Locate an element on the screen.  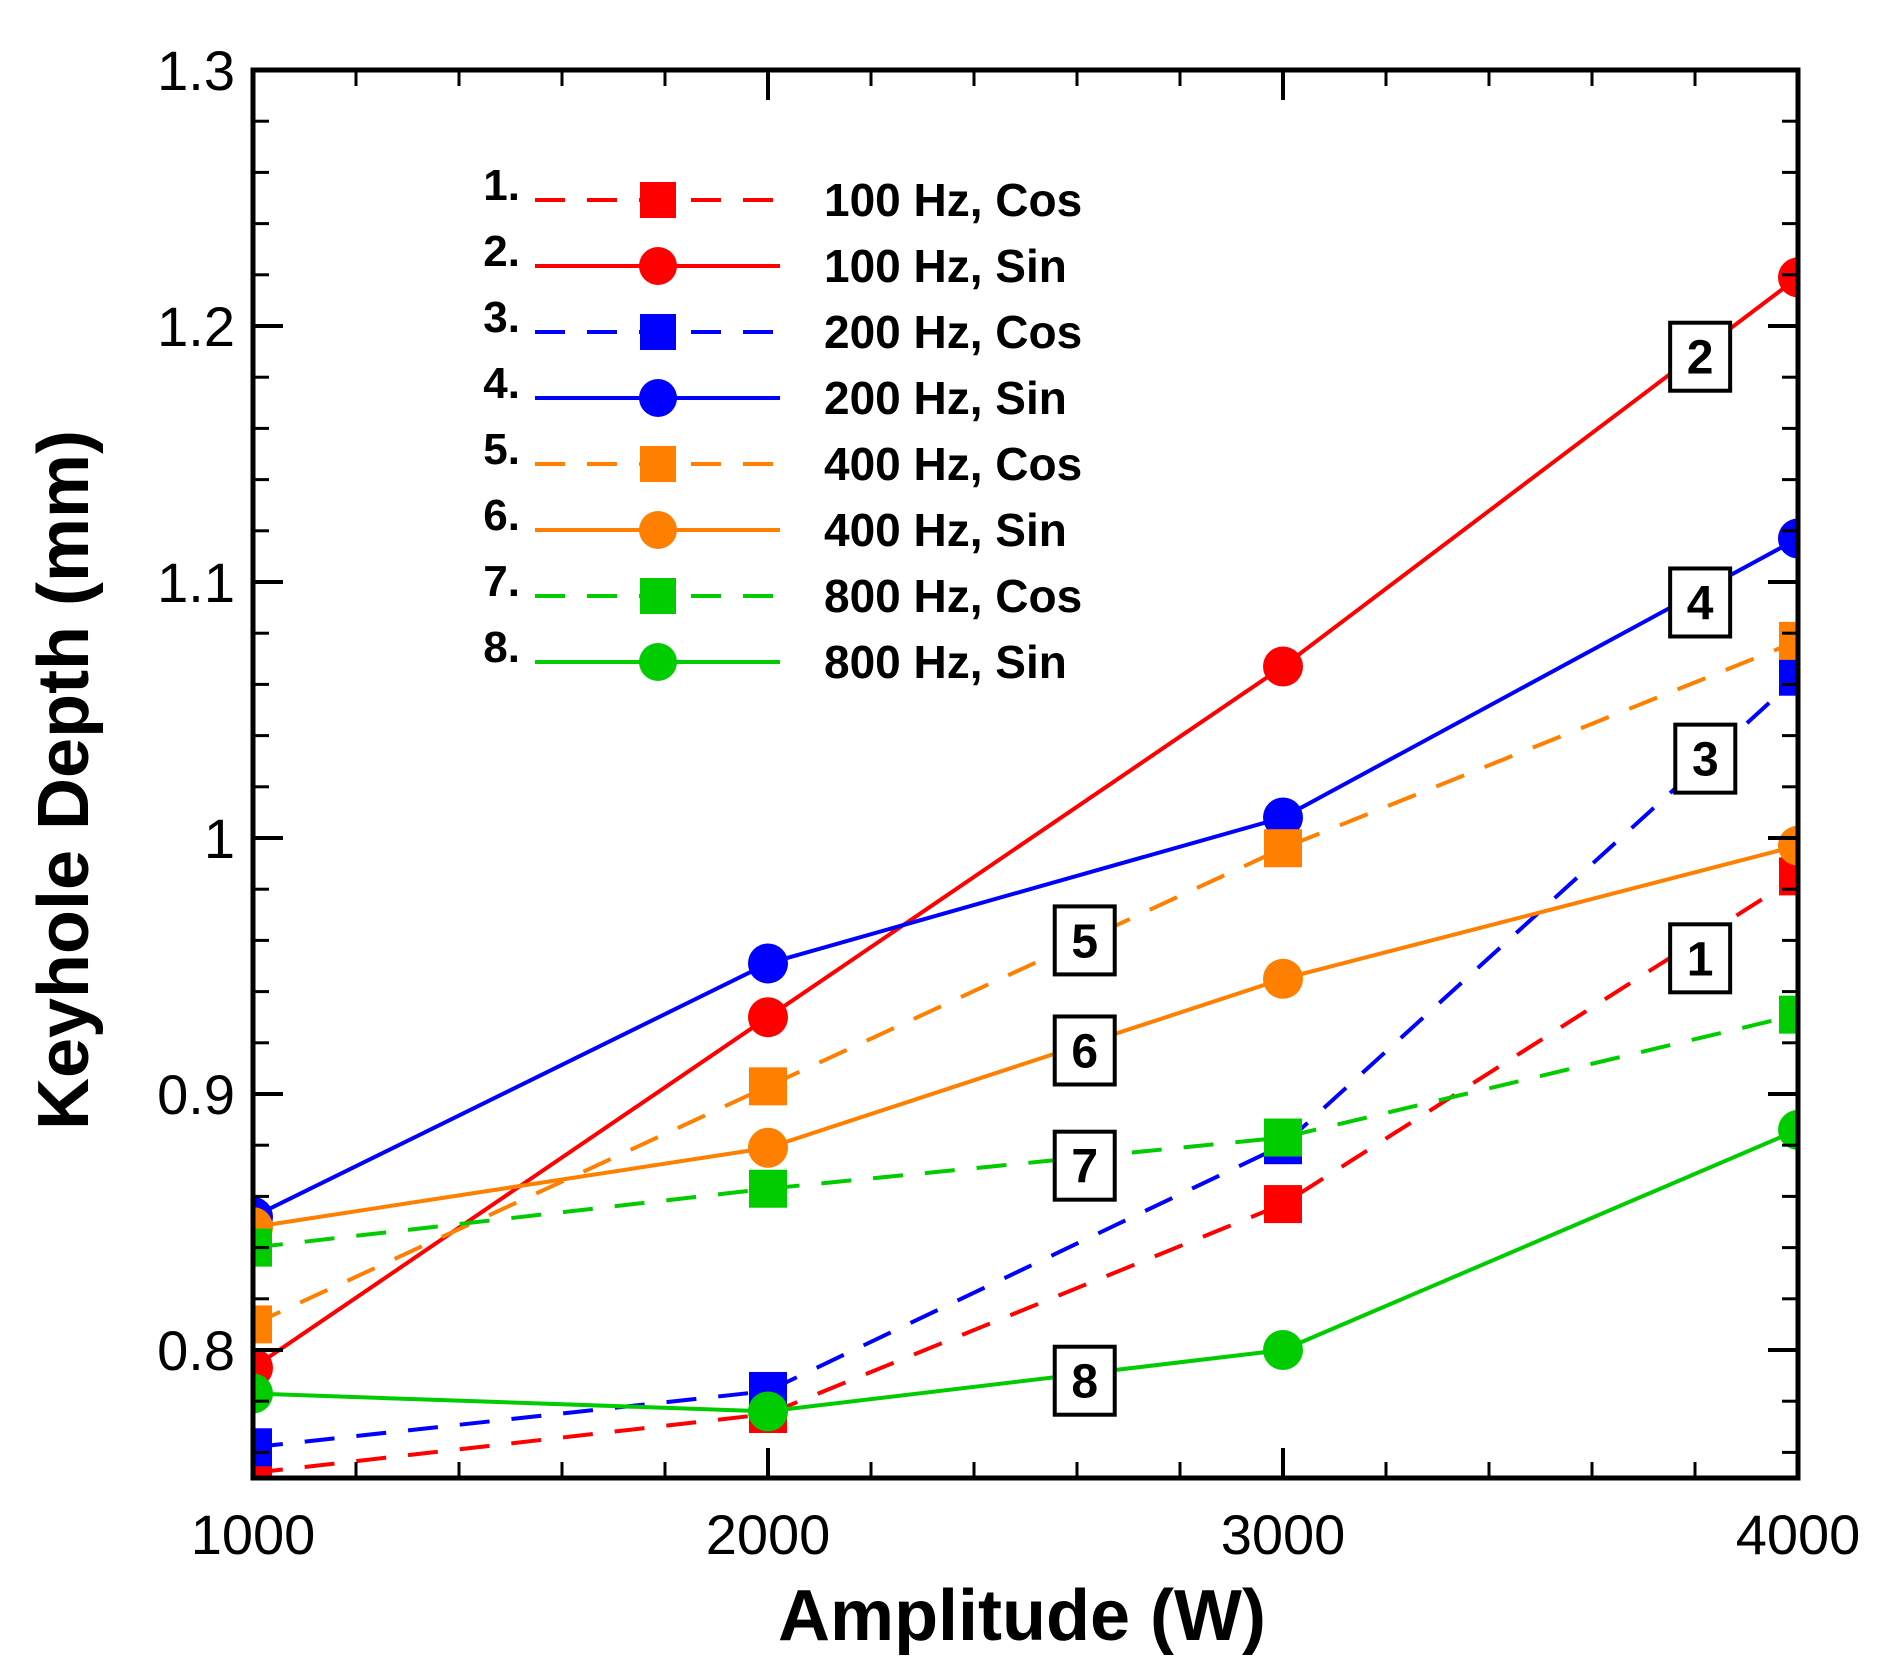
legend-number: 4. is located at coordinates (501, 383).